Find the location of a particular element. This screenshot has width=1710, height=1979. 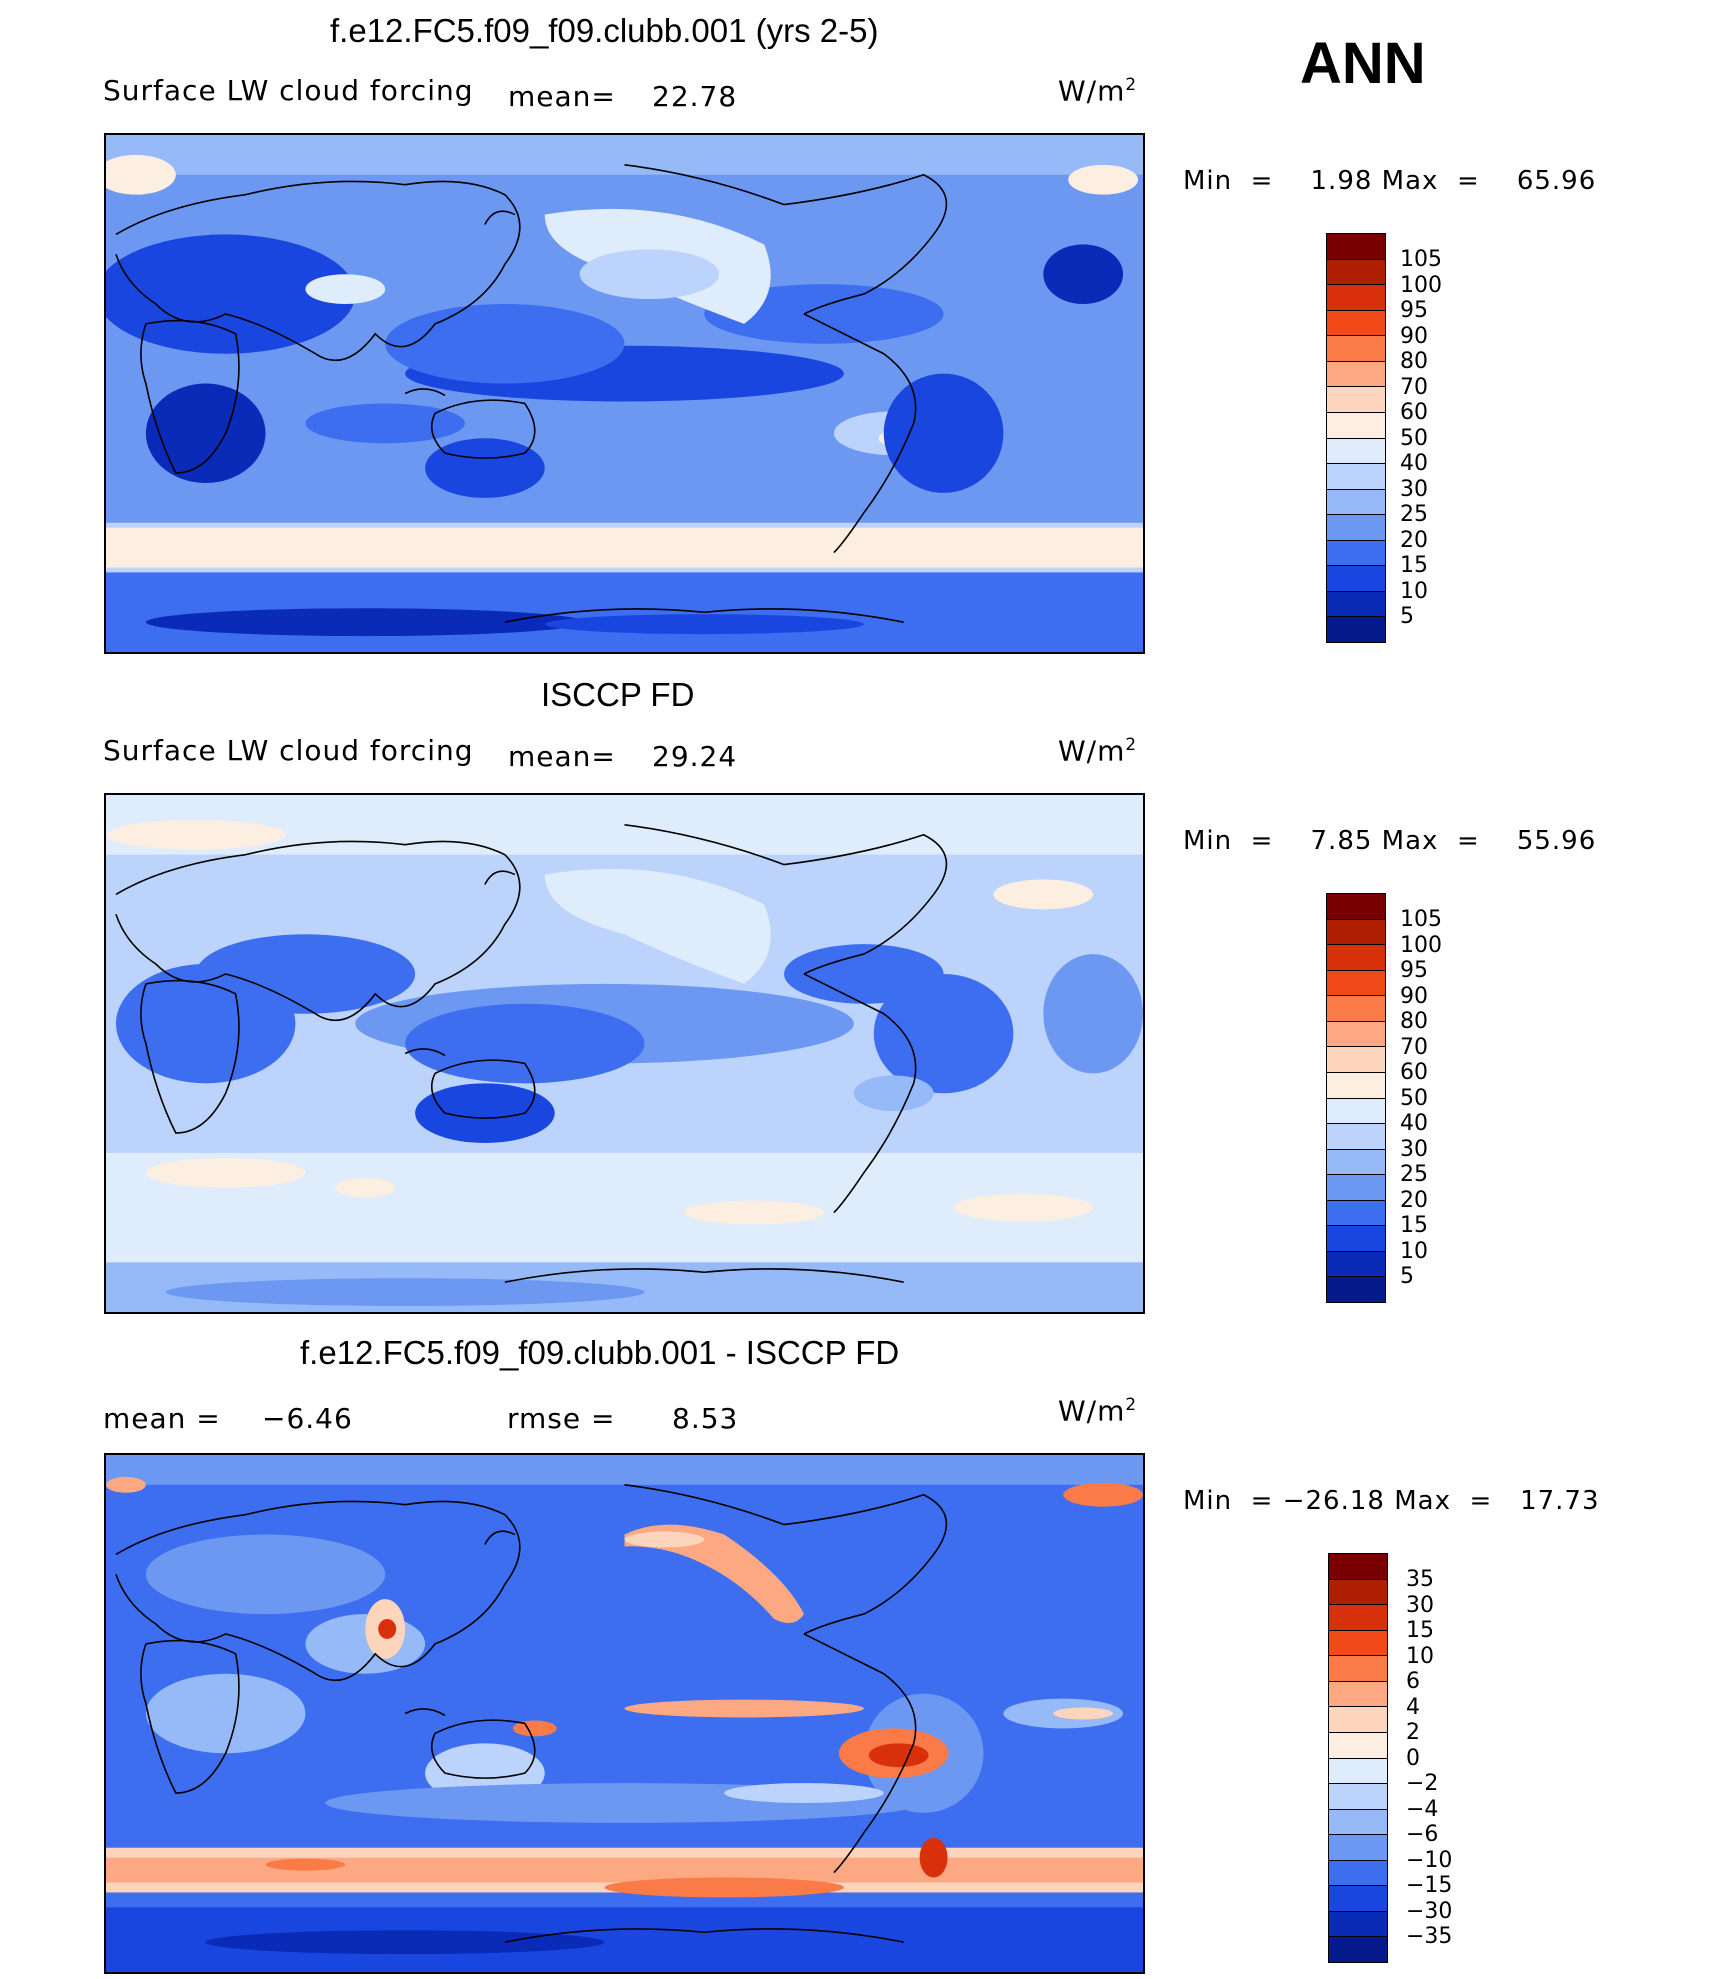

panel2-minmax: Min = 7.85 Max = 55.96 is located at coordinates (1389, 841).